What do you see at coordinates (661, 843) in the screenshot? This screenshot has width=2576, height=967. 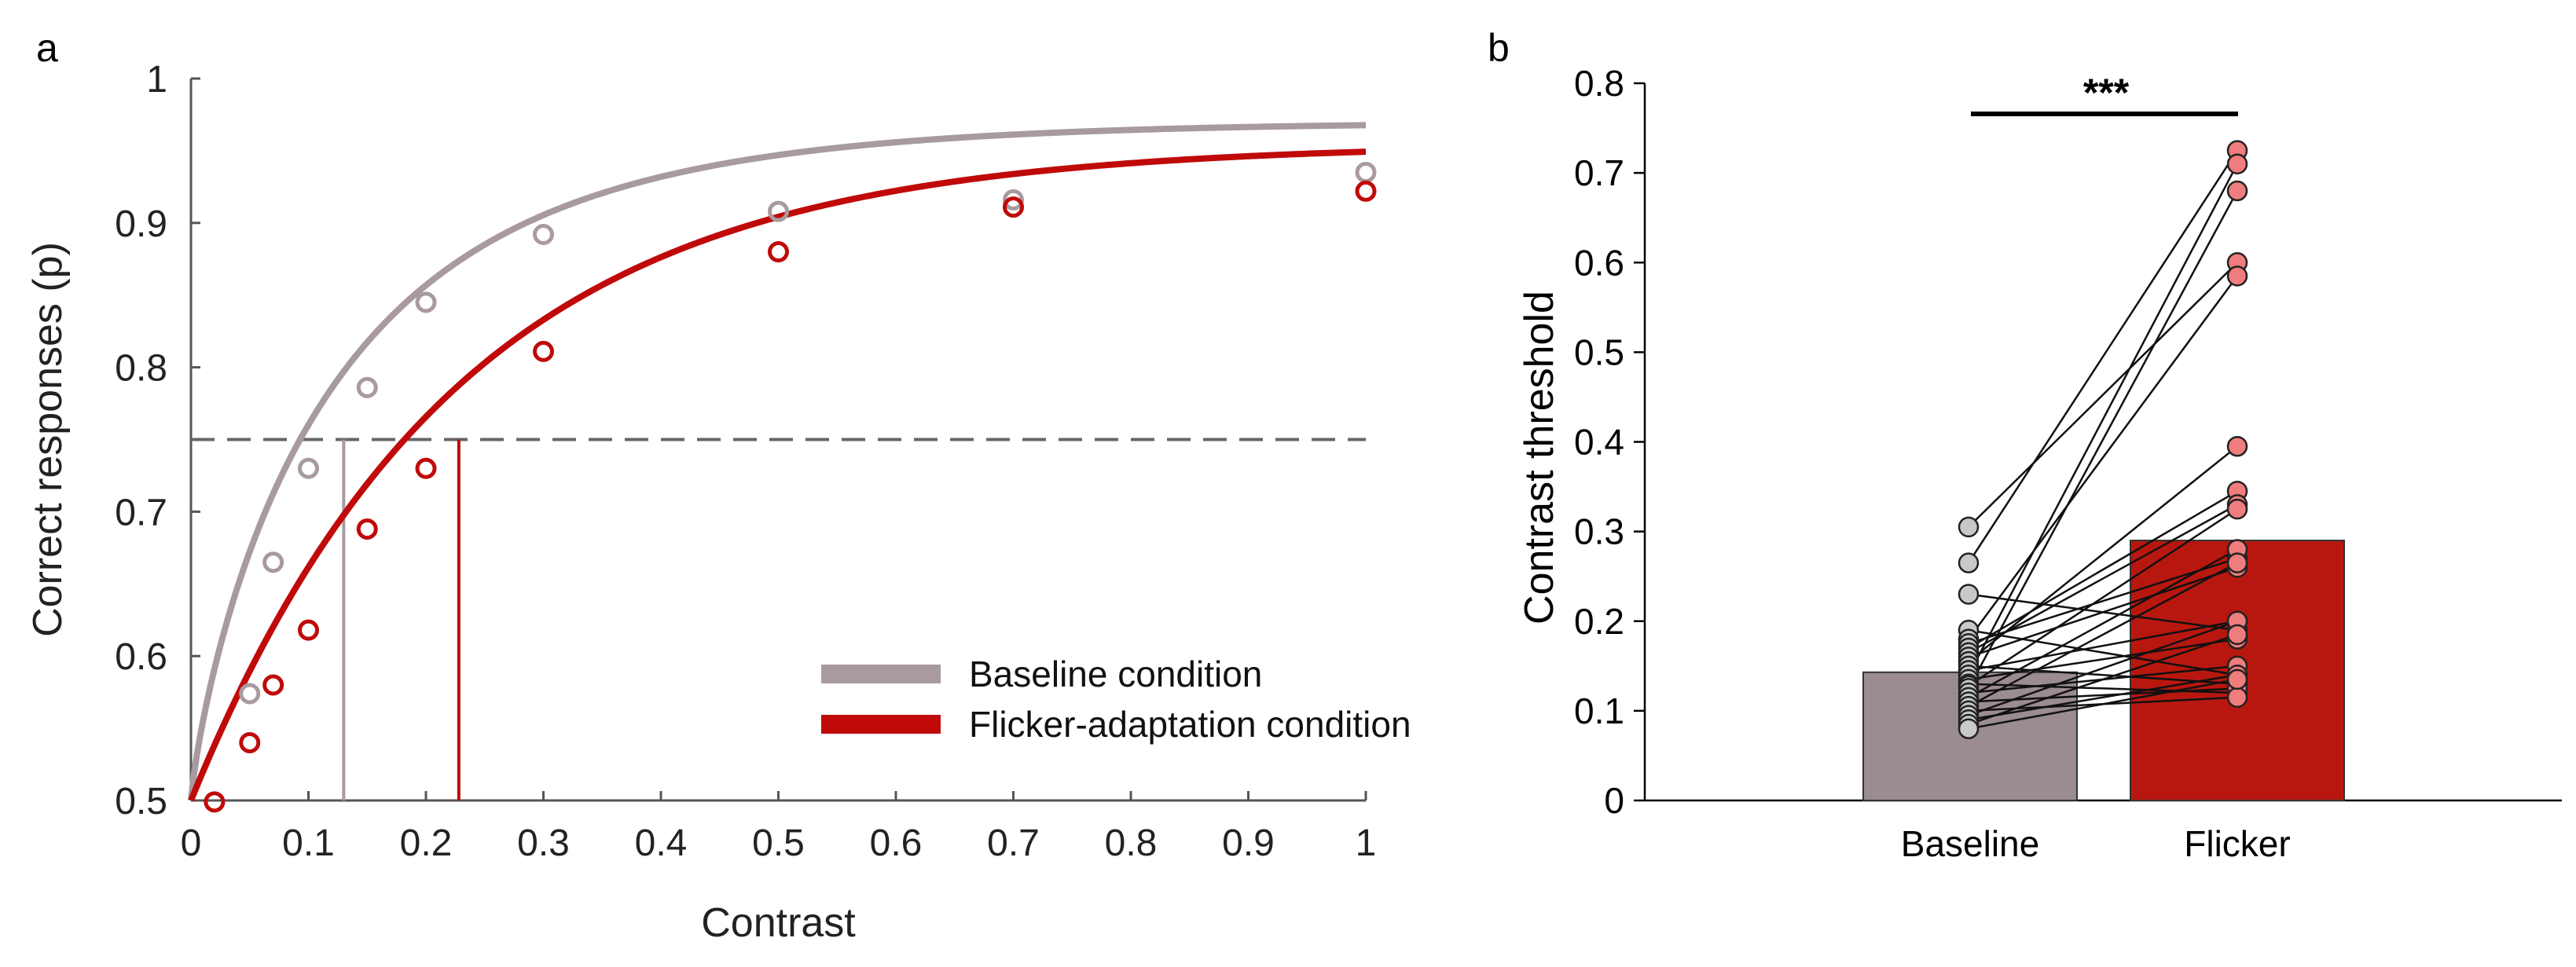 I see `x-tick-label: 0.4` at bounding box center [661, 843].